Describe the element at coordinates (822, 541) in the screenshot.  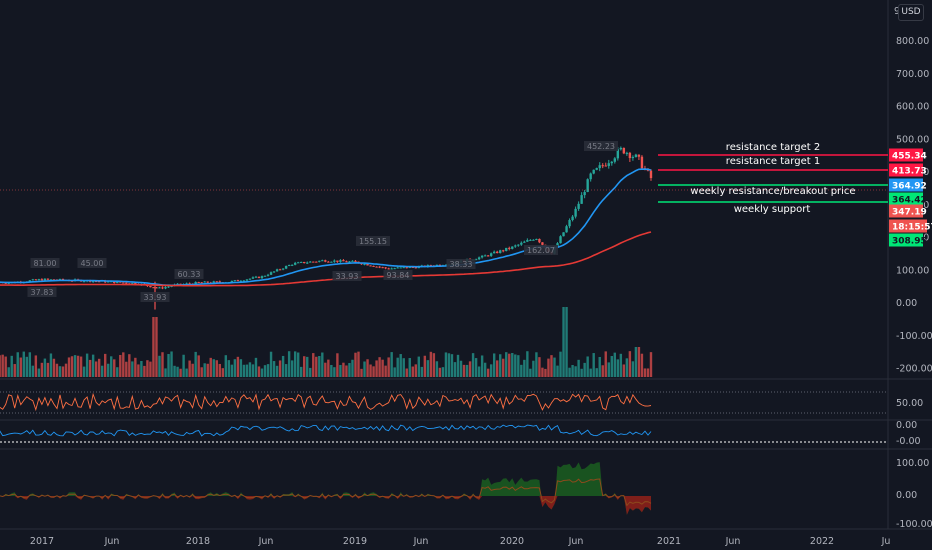
I see `x-tick-label: 2022` at that location.